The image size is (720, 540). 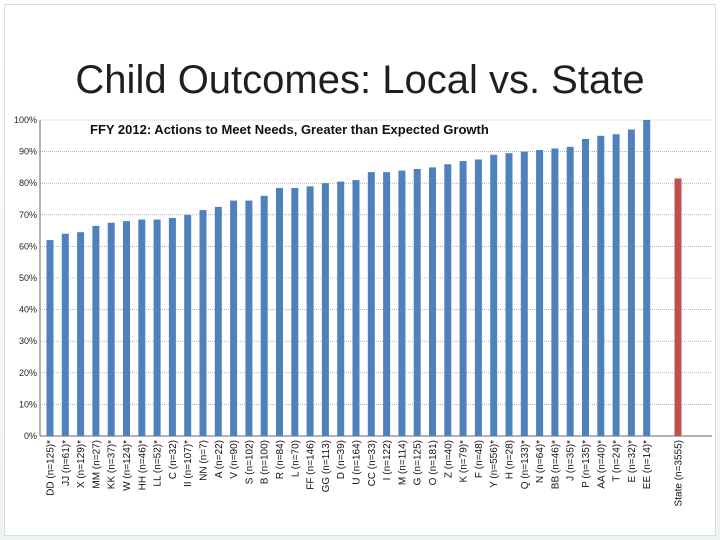 What do you see at coordinates (28, 183) in the screenshot?
I see `y-tick-label: 80%` at bounding box center [28, 183].